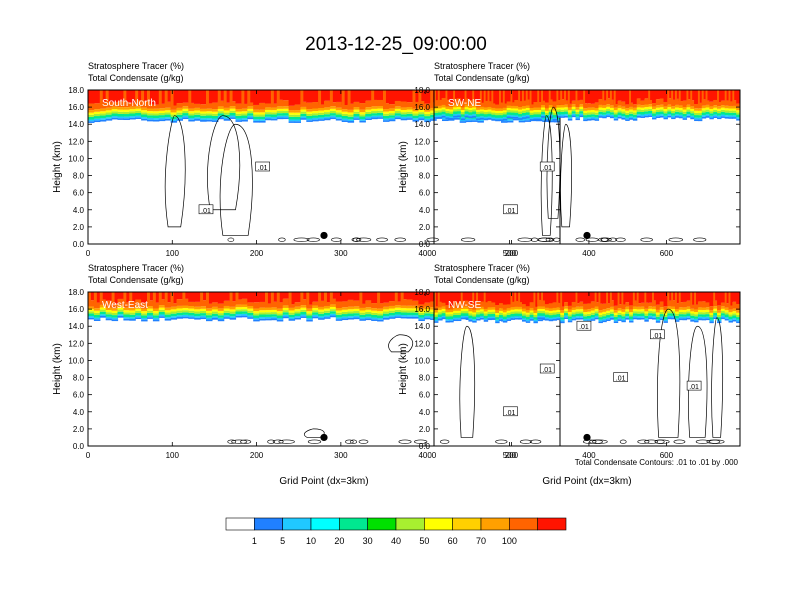  Describe the element at coordinates (482, 268) in the screenshot. I see `subtitle-tracer: Stratosphere Tracer (%)` at that location.